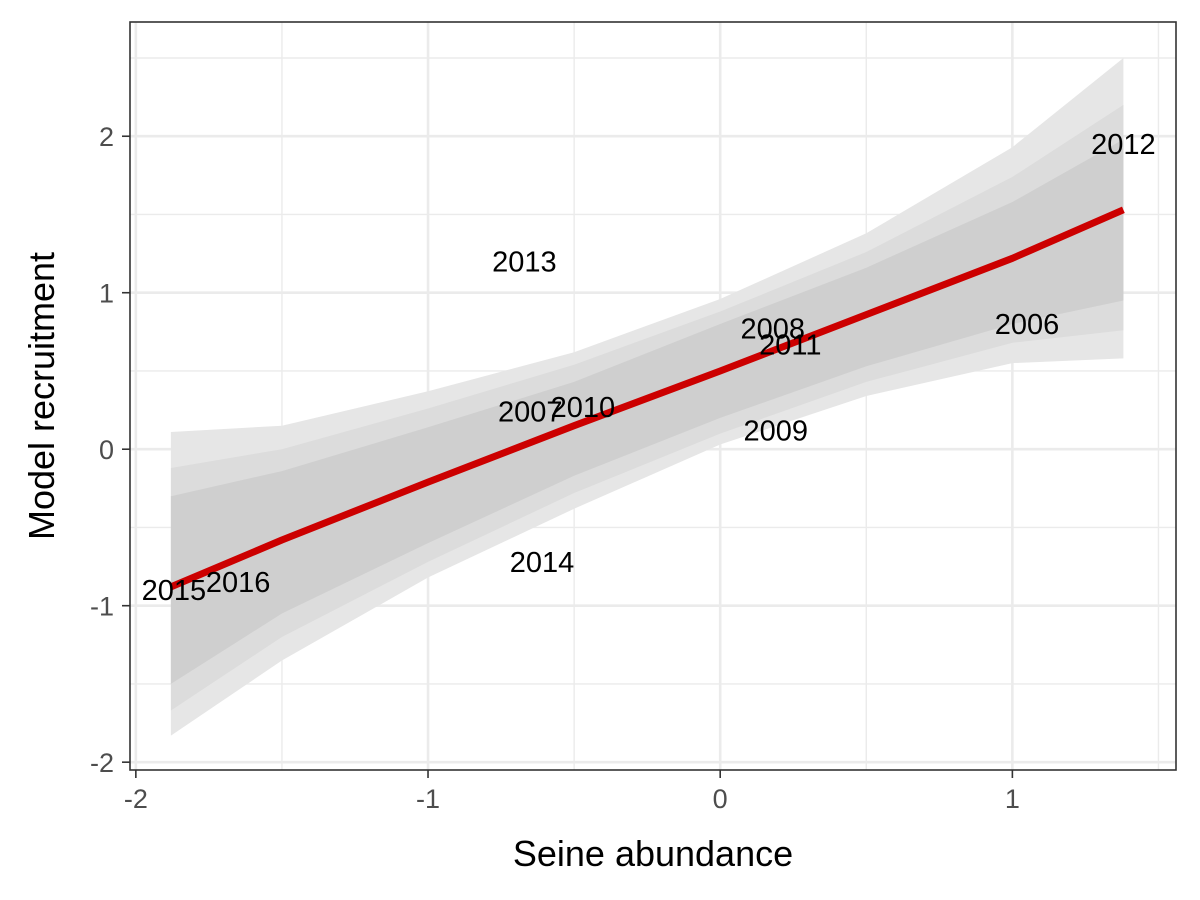  Describe the element at coordinates (790, 345) in the screenshot. I see `point-label-2011: 2011` at that location.